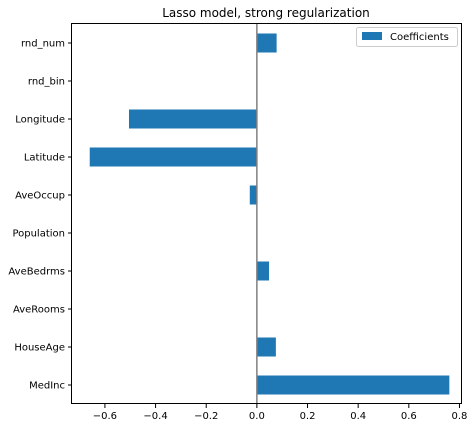 Image resolution: width=467 pixels, height=427 pixels. Describe the element at coordinates (409, 416) in the screenshot. I see `x-tick-label: 0.6` at that location.